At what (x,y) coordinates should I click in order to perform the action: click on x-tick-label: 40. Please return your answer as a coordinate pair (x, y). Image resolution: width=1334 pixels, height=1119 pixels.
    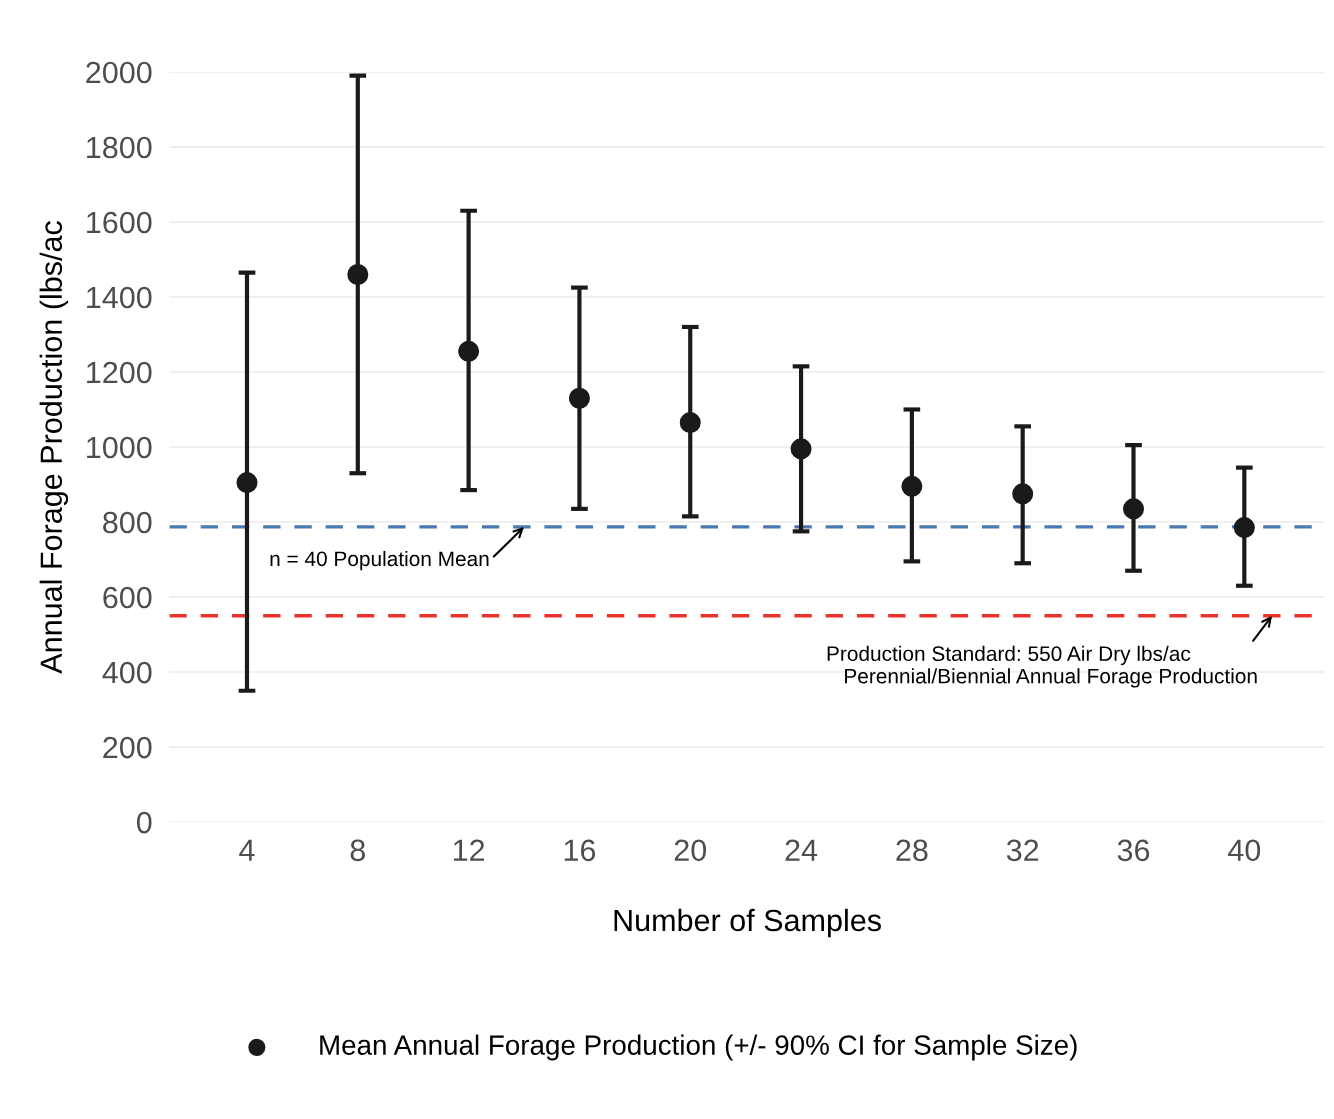
    Looking at the image, I should click on (1244, 850).